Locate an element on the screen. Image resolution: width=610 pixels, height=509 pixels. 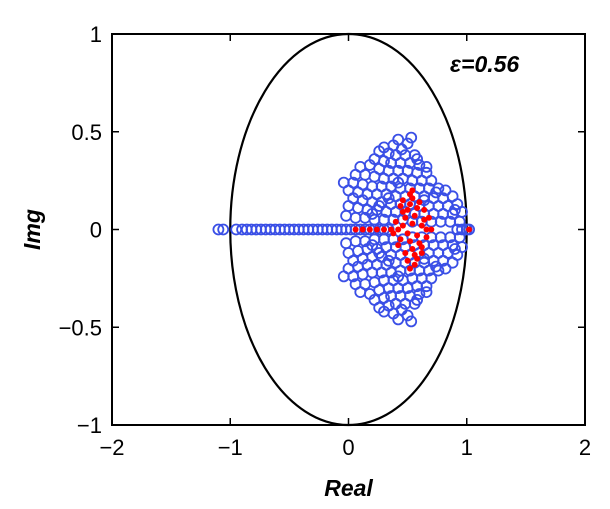
y-axis-label: Img is located at coordinates (32, 229).